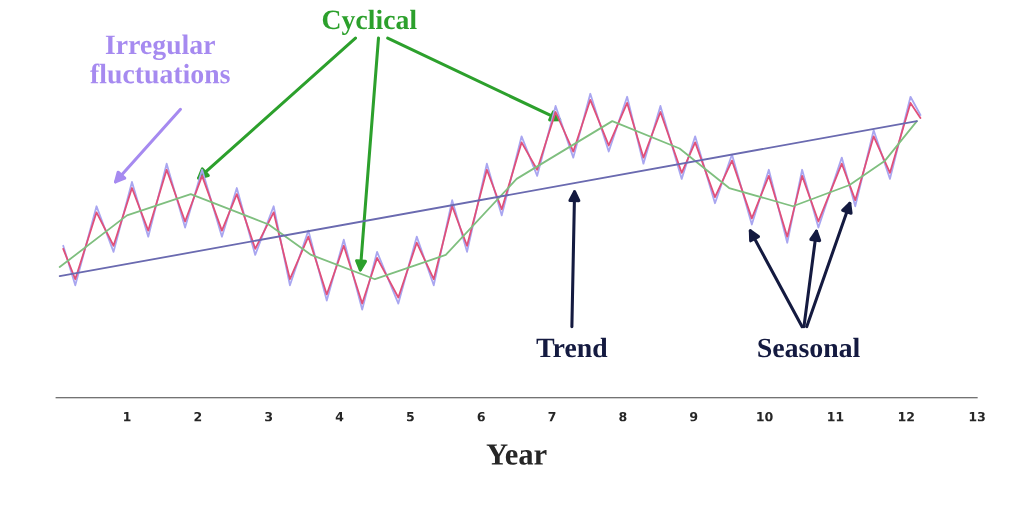  Describe the element at coordinates (906, 416) in the screenshot. I see `x-tick-label: 12` at that location.